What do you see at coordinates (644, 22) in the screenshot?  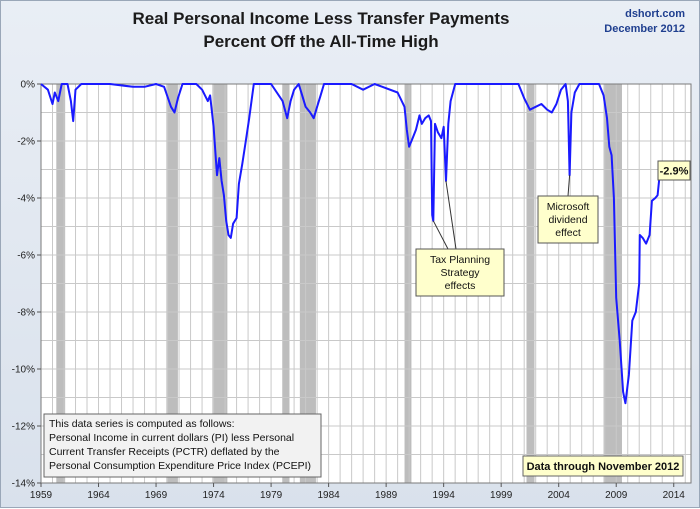 I see `source-credit: dshort.com December 2012` at bounding box center [644, 22].